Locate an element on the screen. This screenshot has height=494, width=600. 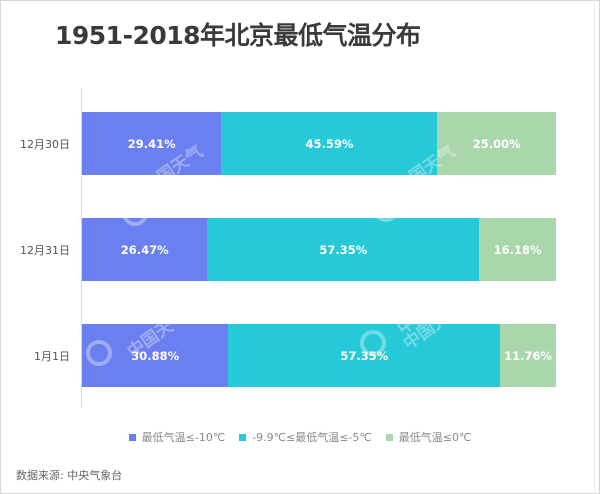
data-label: 26.47% is located at coordinates (144, 249).